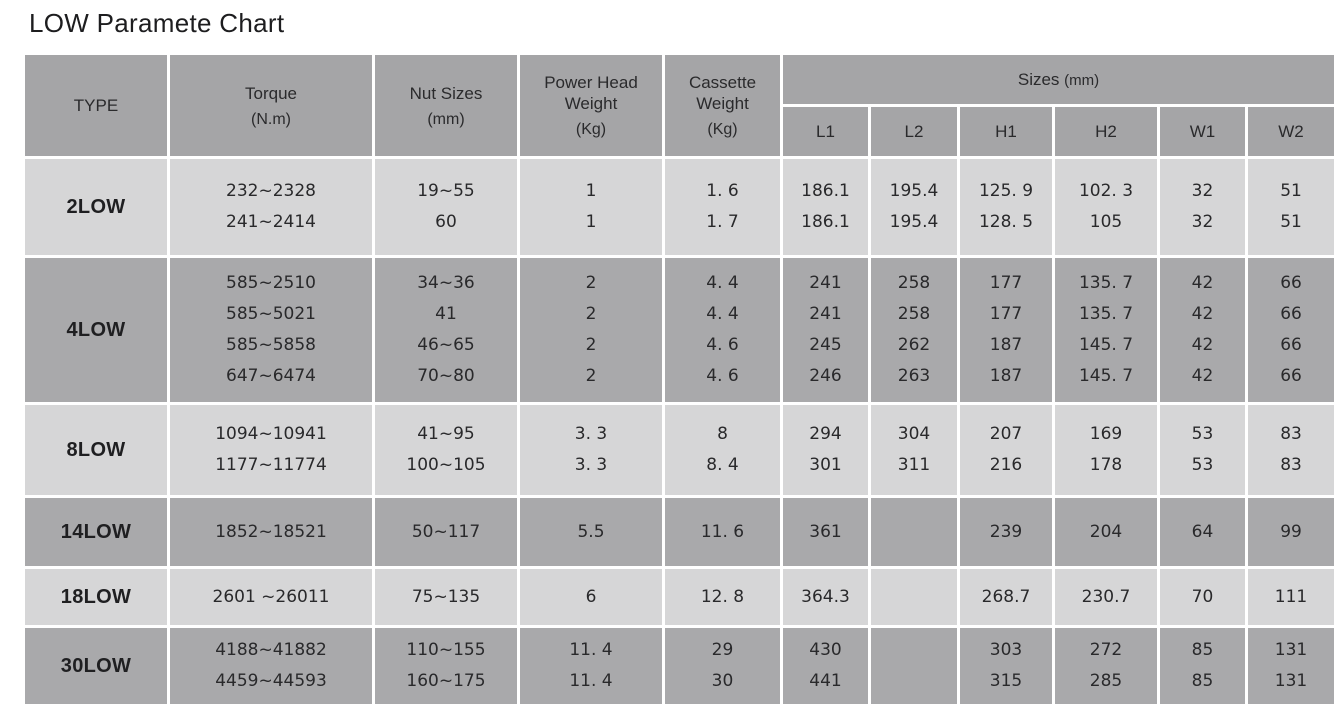  I want to click on cell-value: 241, so click(825, 314).